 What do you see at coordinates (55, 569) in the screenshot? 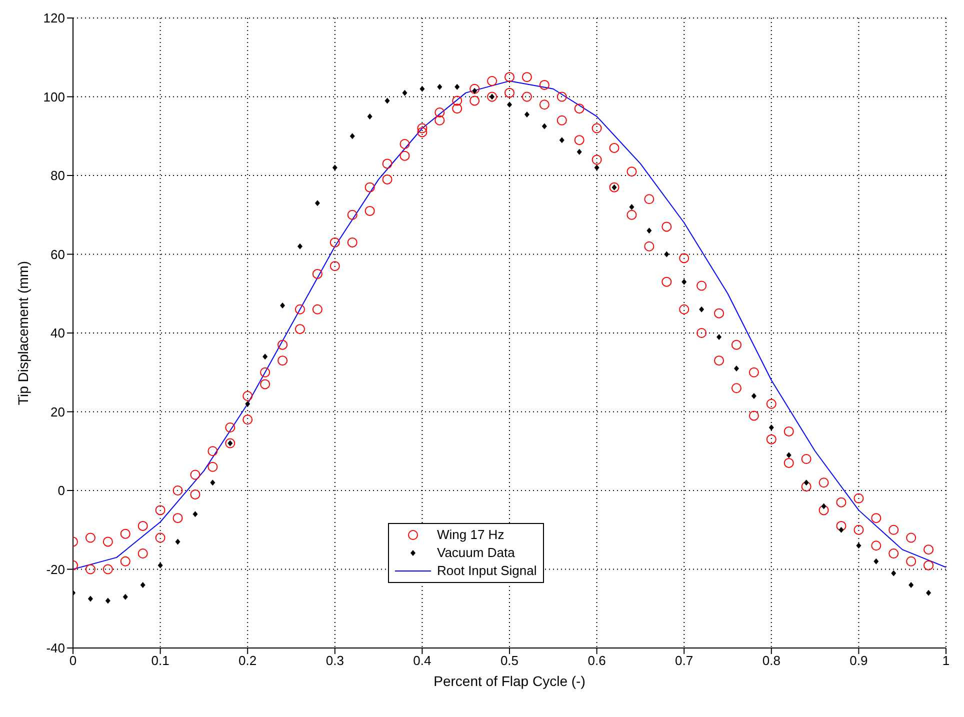
I see `y-tick-label: -20` at bounding box center [55, 569].